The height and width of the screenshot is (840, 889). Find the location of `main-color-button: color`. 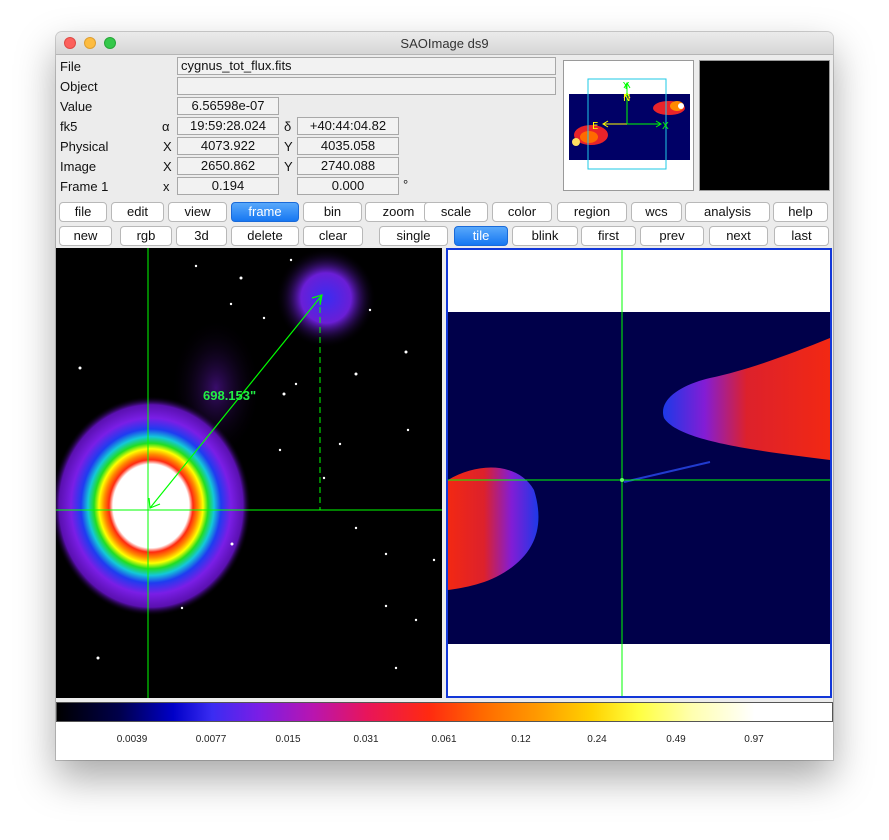

main-color-button: color is located at coordinates (522, 212).